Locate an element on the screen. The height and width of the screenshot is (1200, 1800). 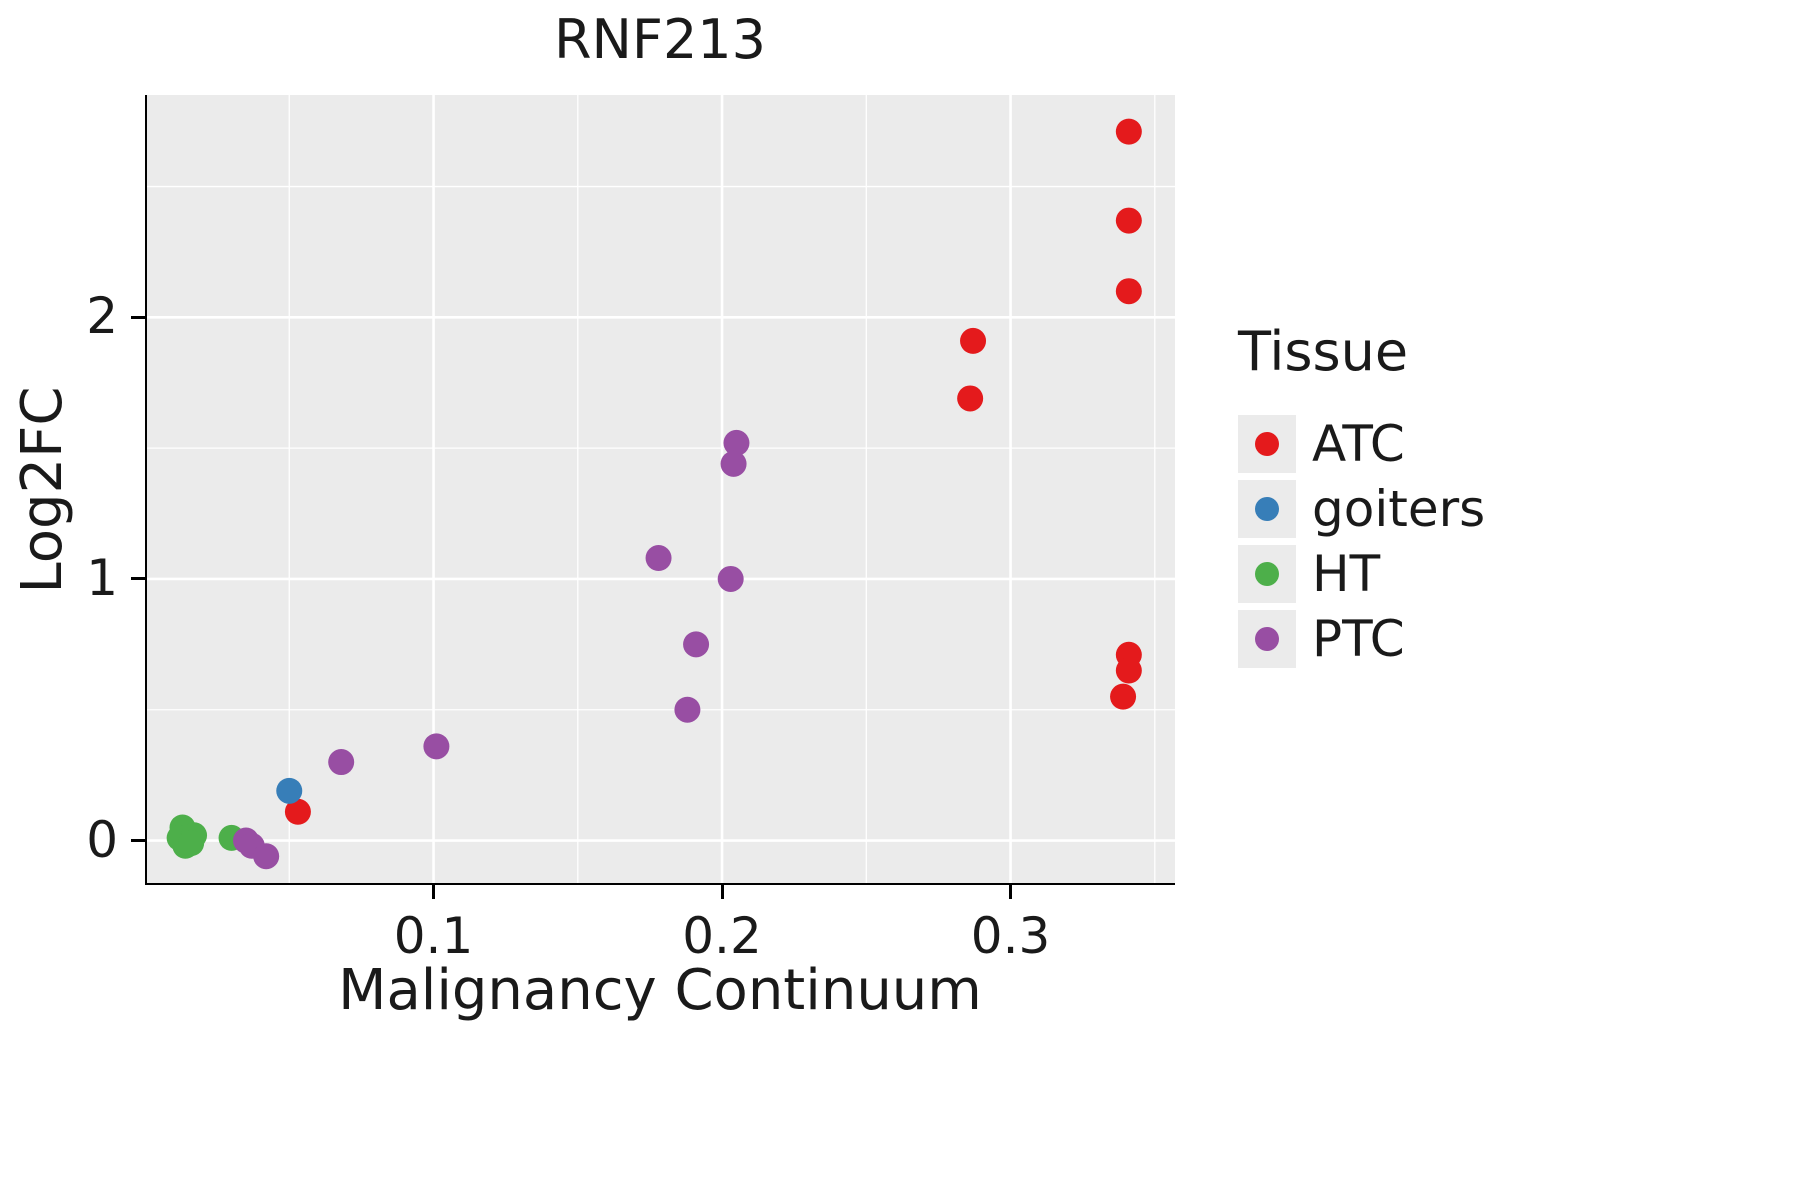
legend-label: PTC is located at coordinates (1358, 639).